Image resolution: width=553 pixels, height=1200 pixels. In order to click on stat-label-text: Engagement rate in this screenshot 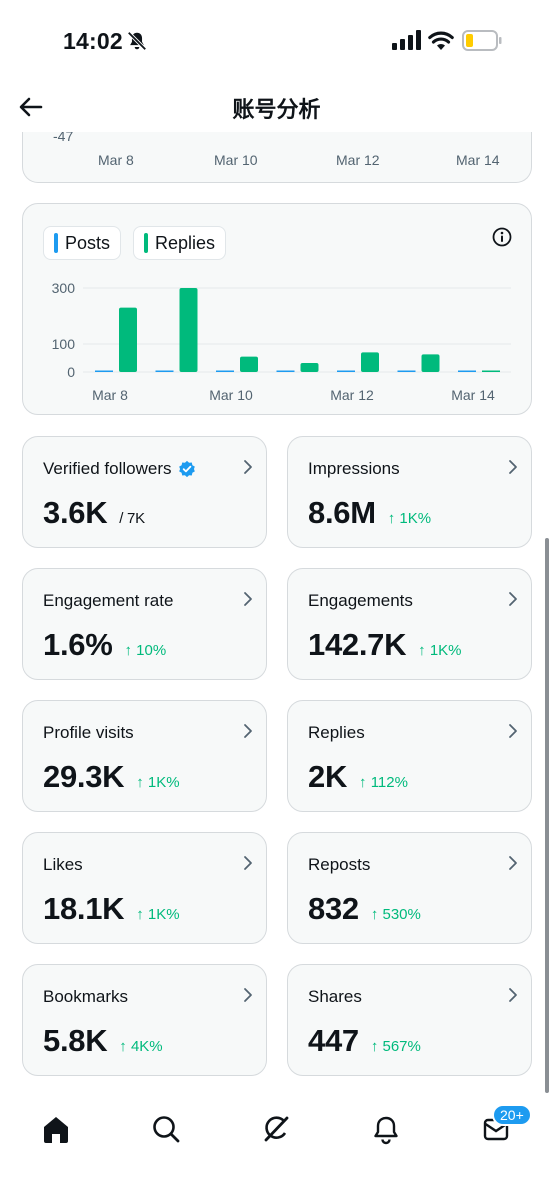, I will do `click(108, 600)`.